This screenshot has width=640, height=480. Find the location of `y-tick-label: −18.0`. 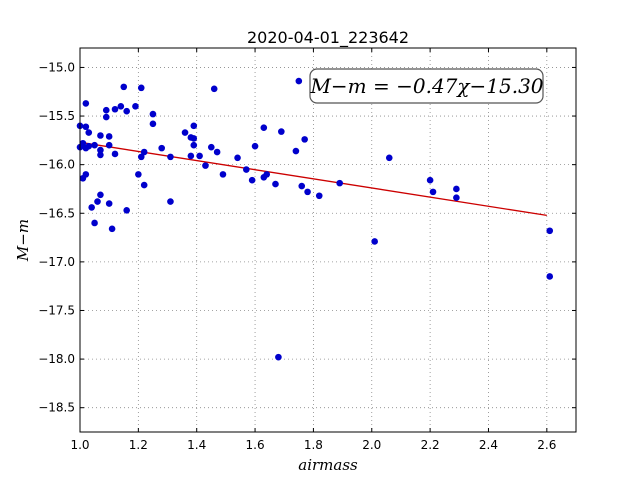

y-tick-label: −18.0 is located at coordinates (56, 359).